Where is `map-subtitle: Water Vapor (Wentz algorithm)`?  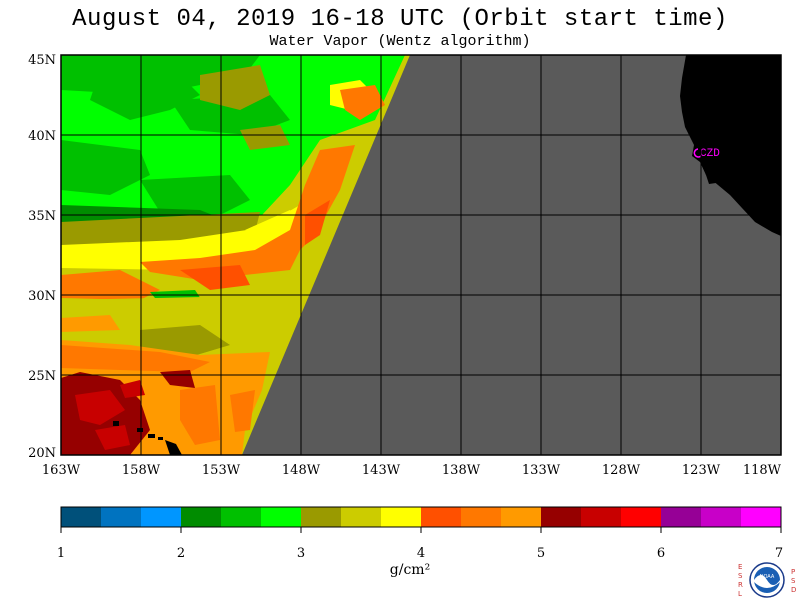
map-subtitle: Water Vapor (Wentz algorithm) is located at coordinates (400, 41).